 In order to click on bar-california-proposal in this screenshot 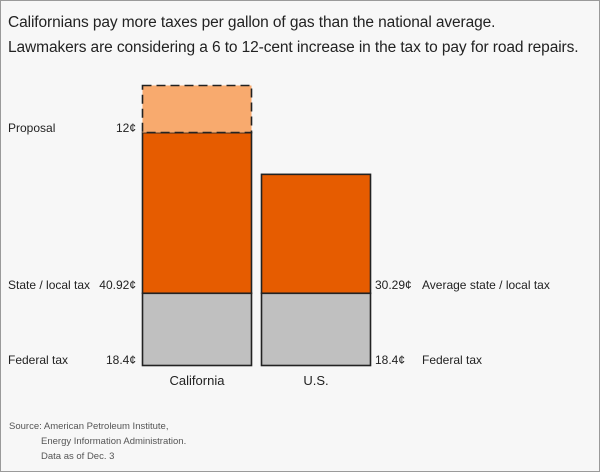, I will do `click(197, 109)`.